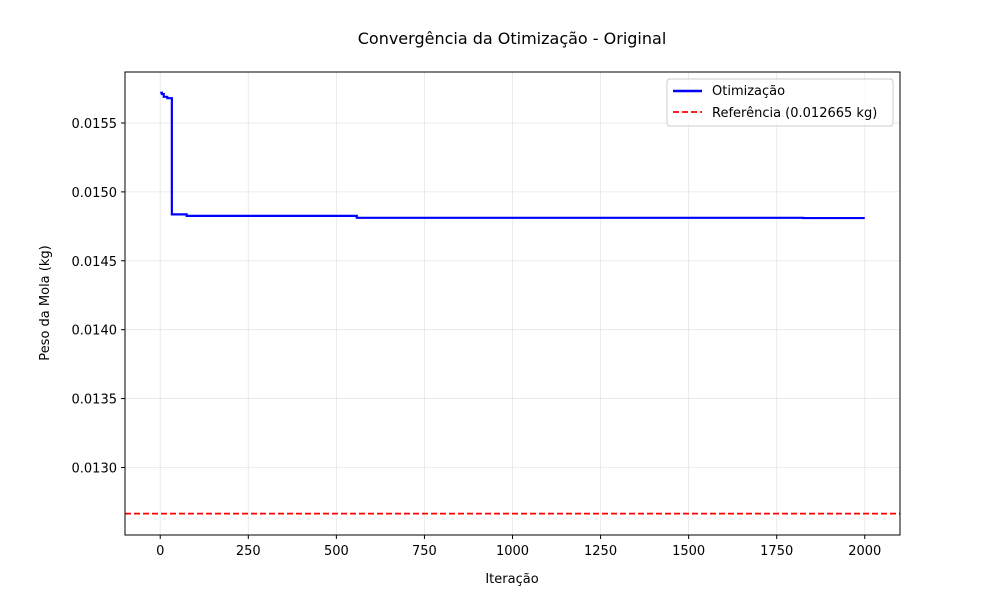  What do you see at coordinates (688, 551) in the screenshot?
I see `x-tick-label: 1500` at bounding box center [688, 551].